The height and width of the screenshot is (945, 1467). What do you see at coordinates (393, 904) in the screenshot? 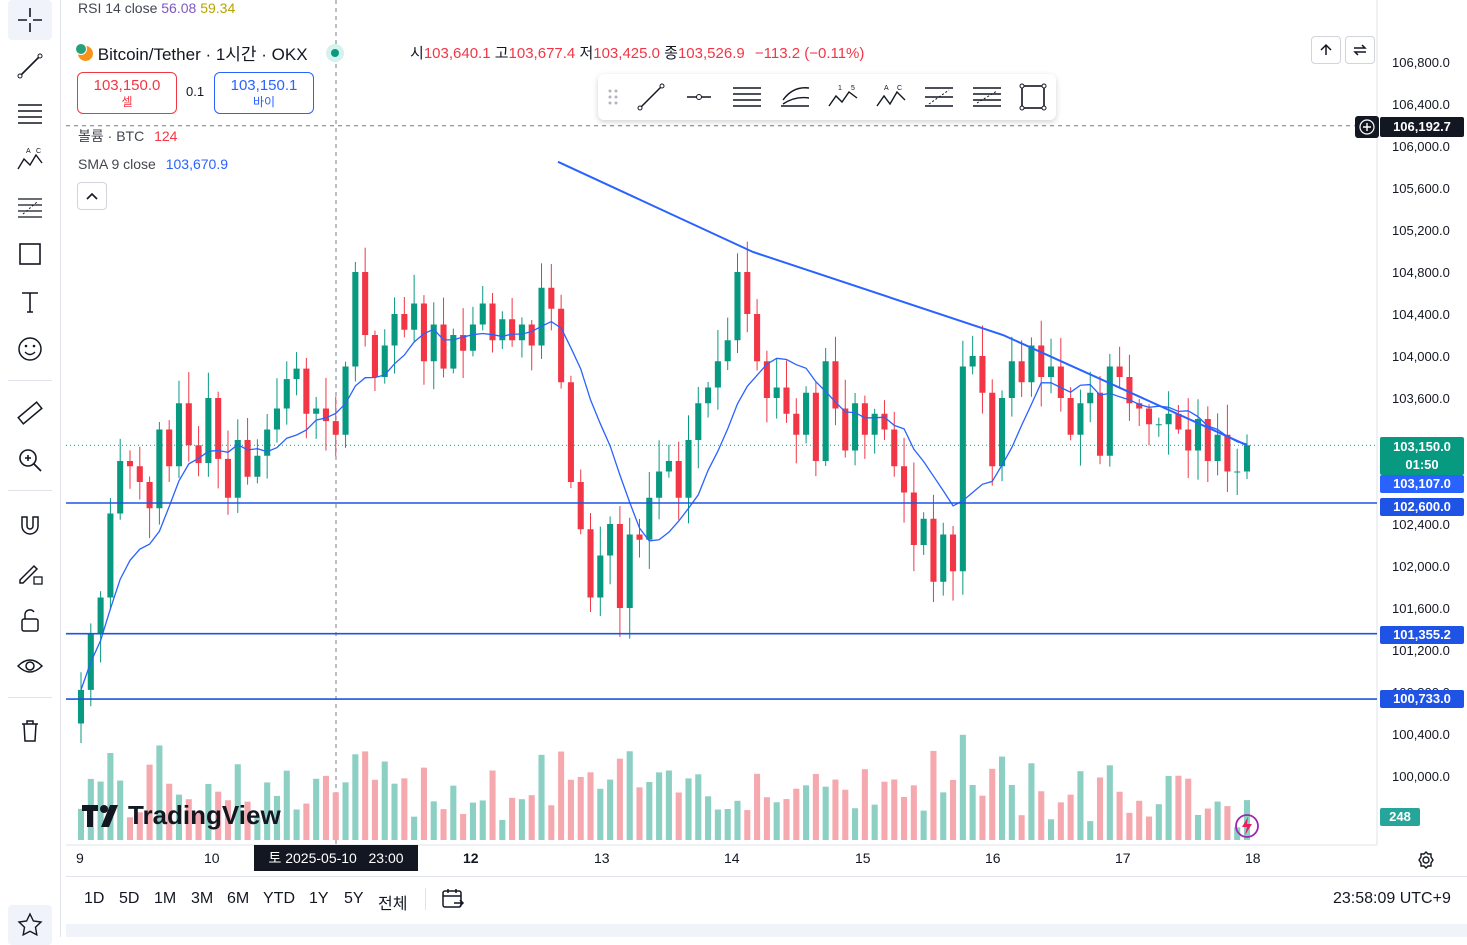
I see `range-button-전체: 전체` at bounding box center [393, 904].